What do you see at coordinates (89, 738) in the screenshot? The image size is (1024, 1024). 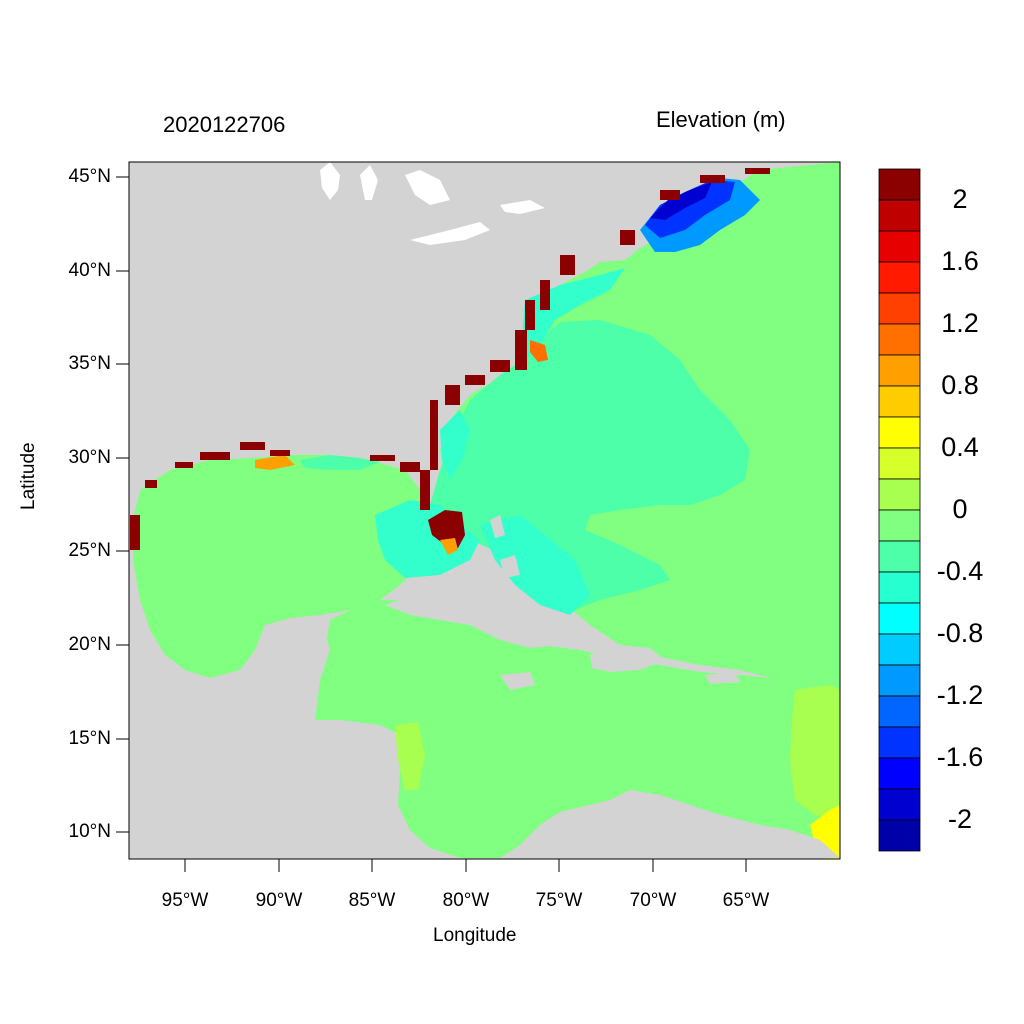 I see `lat-tick-label: 15°N` at bounding box center [89, 738].